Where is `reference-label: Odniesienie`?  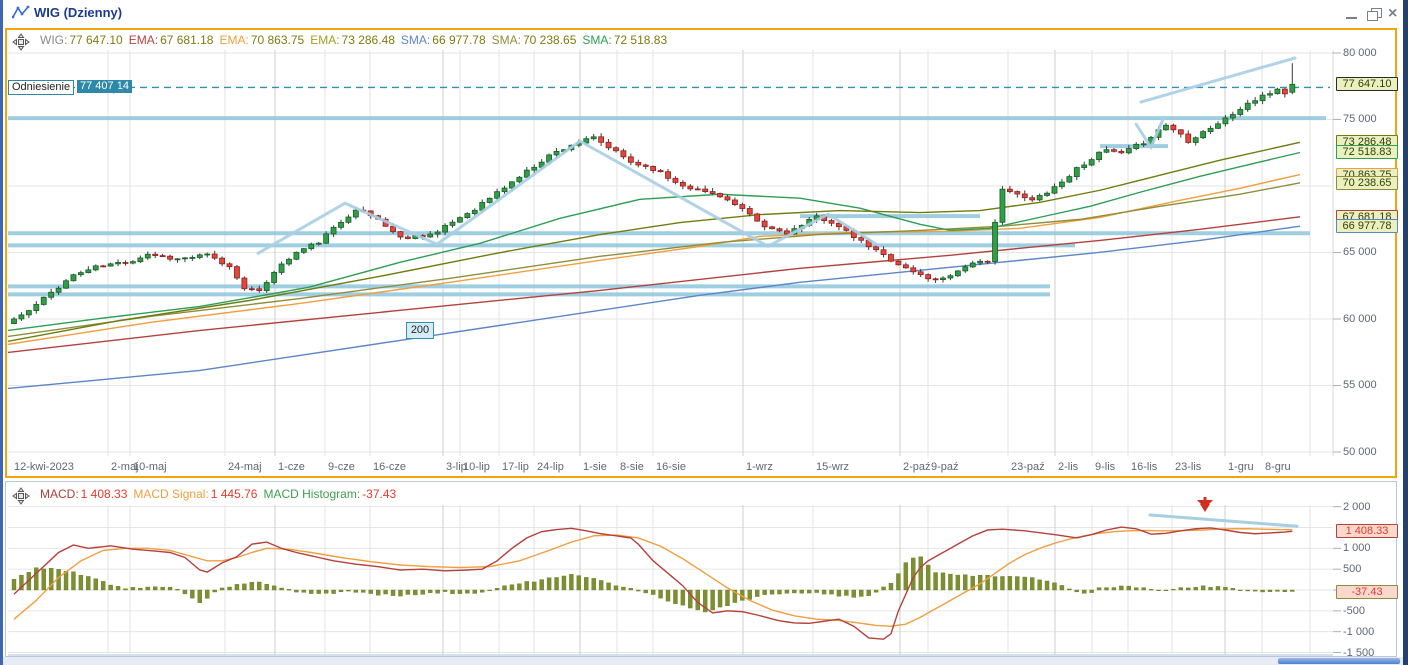 reference-label: Odniesienie is located at coordinates (41, 87).